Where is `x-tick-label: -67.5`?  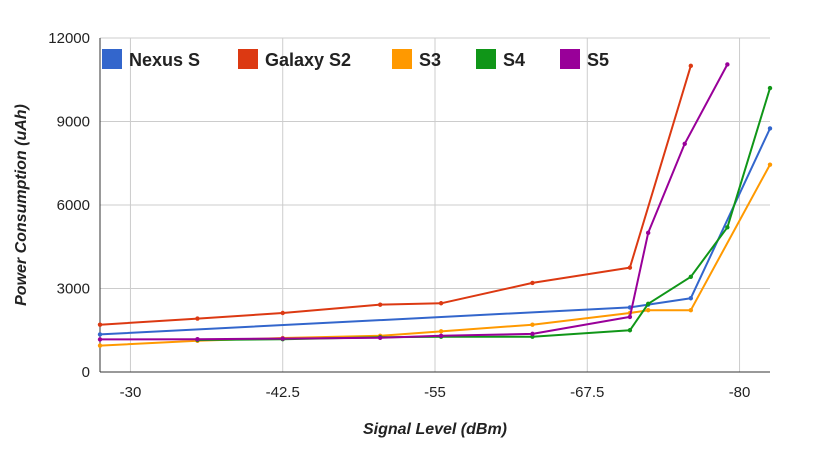
x-tick-label: -67.5 is located at coordinates (587, 392).